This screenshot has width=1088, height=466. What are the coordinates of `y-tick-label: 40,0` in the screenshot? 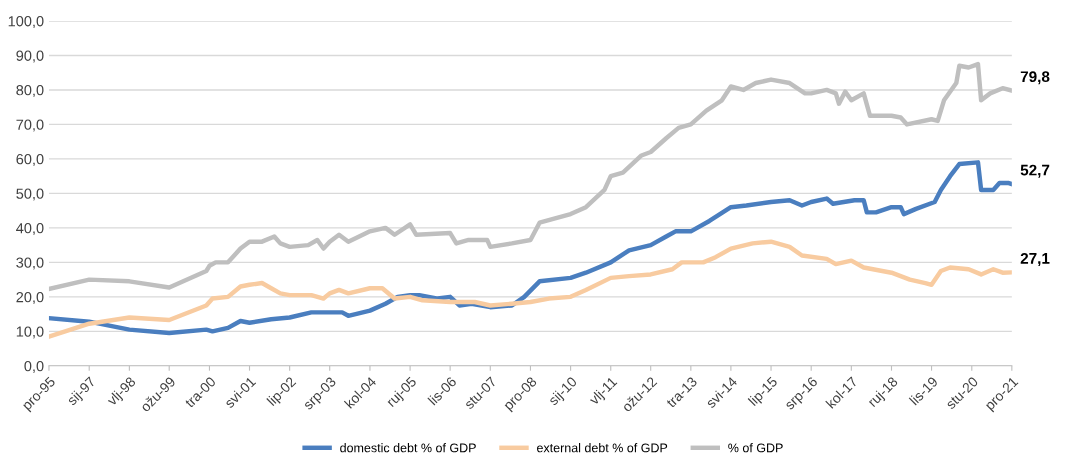 It's located at (30, 229).